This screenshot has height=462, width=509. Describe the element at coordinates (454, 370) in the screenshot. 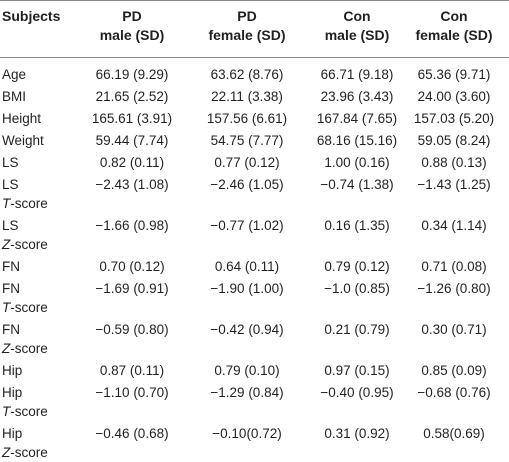

I see `table-cell: 0.85 (0.09)` at that location.